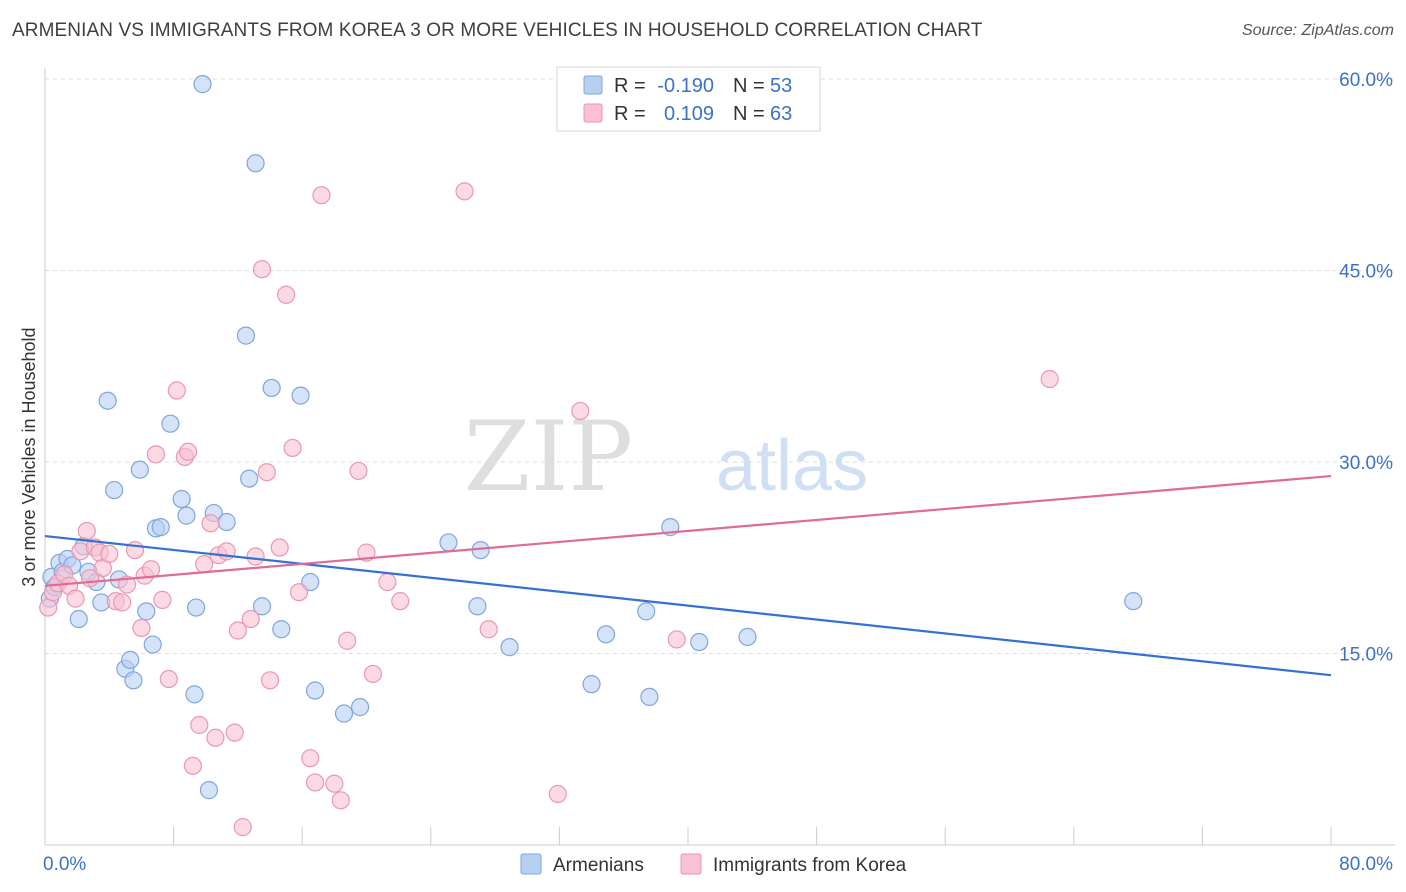  Describe the element at coordinates (688, 605) in the screenshot. I see `armenians-trendline` at that location.